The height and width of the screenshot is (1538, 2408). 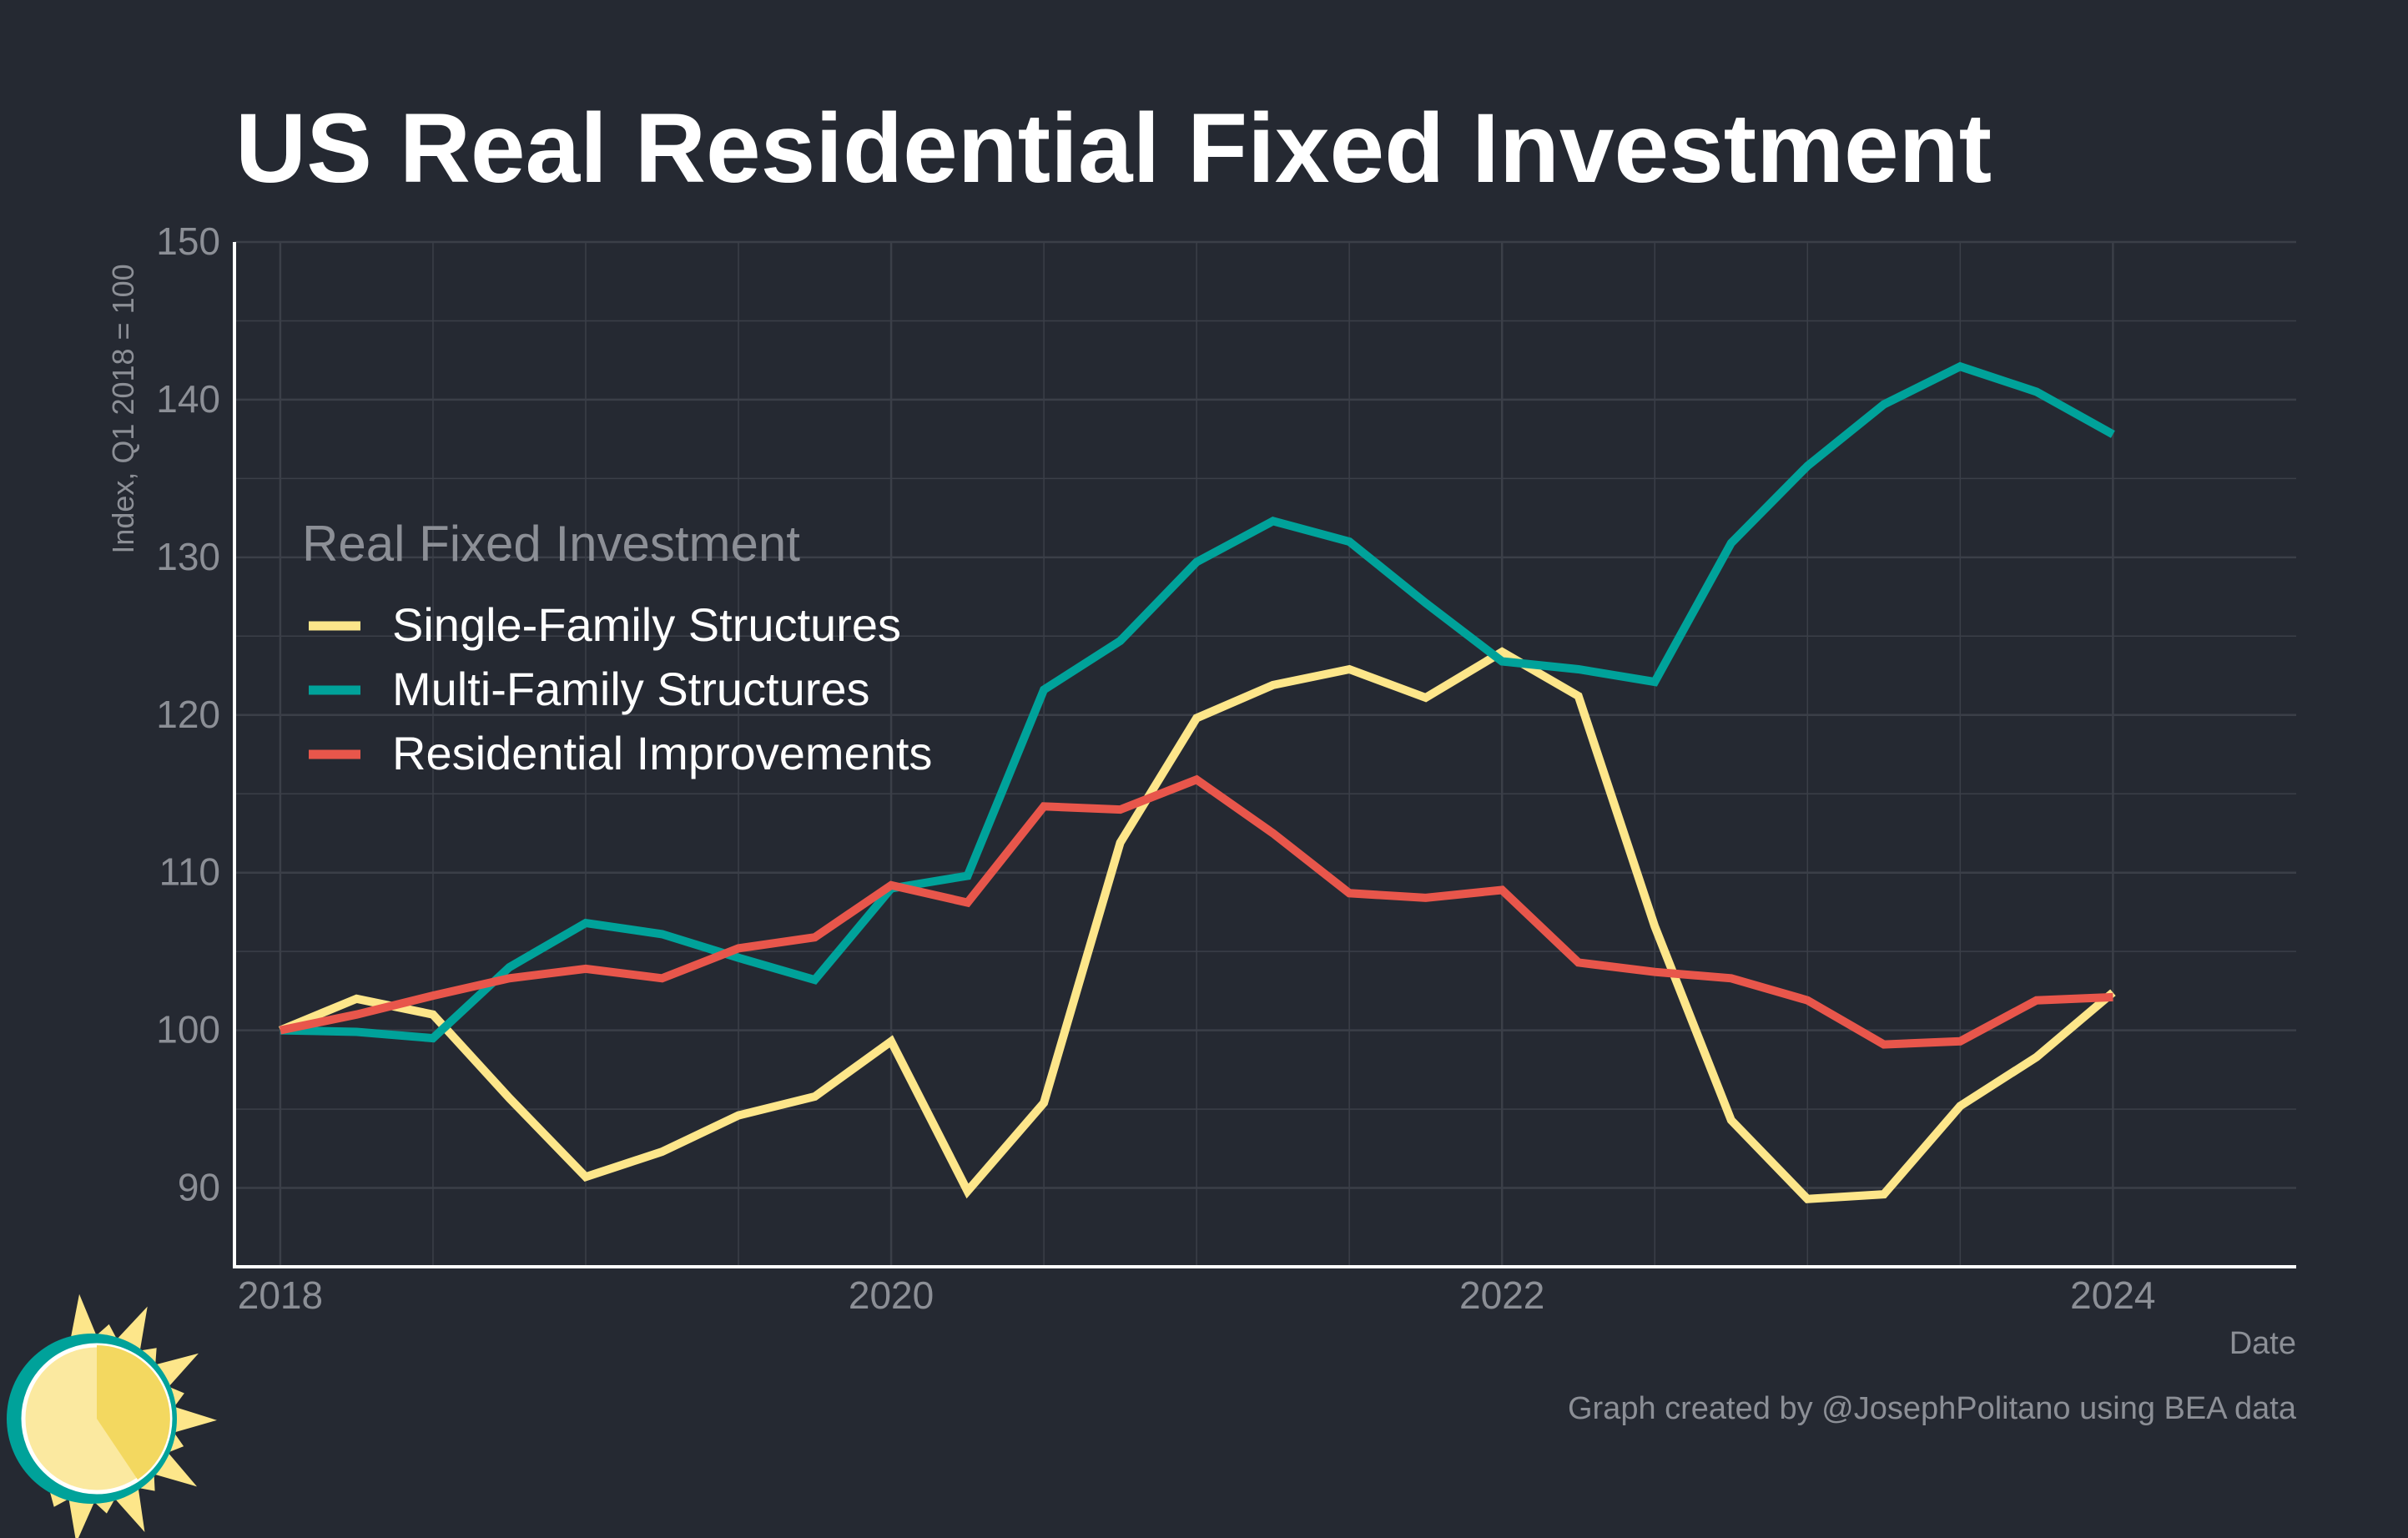 What do you see at coordinates (891, 1295) in the screenshot?
I see `x-tick-label: 2020` at bounding box center [891, 1295].